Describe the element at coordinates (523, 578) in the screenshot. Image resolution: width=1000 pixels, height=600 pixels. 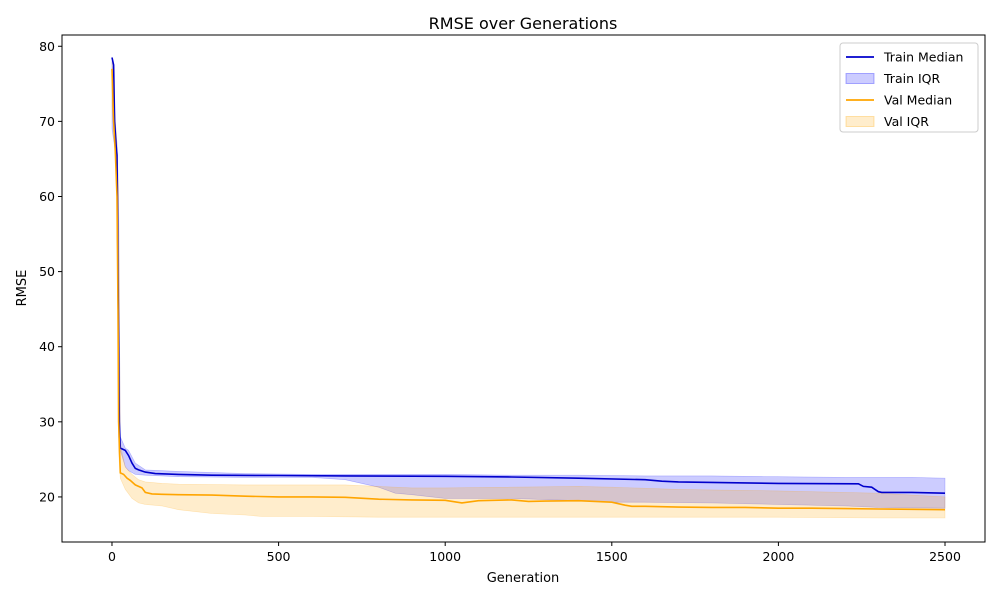
I see `x-axis-label: Generation` at that location.